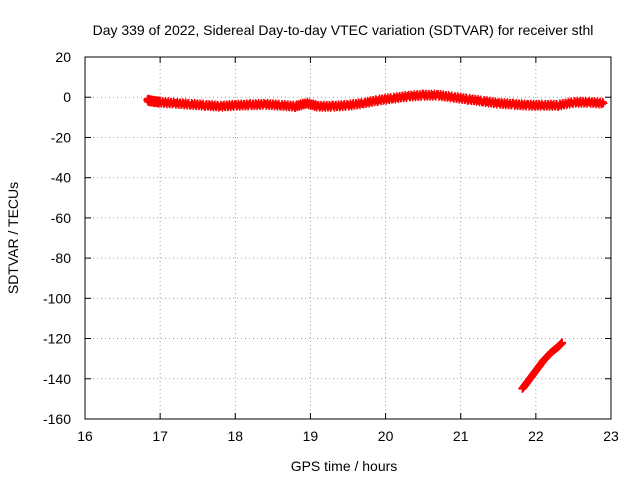 This screenshot has height=480, width=640. What do you see at coordinates (61, 258) in the screenshot?
I see `y-tick-label: -80` at bounding box center [61, 258].